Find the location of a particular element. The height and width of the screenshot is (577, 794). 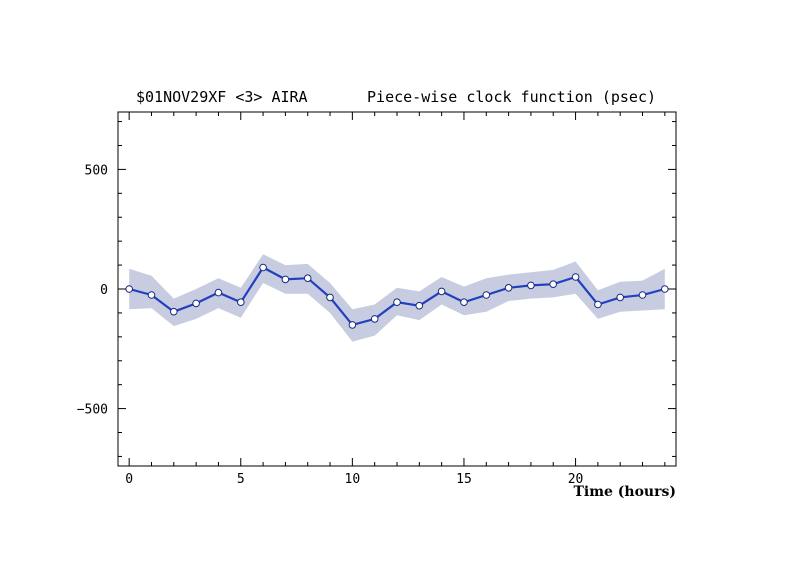

x-axis-label: Time (hours) is located at coordinates (624, 492).